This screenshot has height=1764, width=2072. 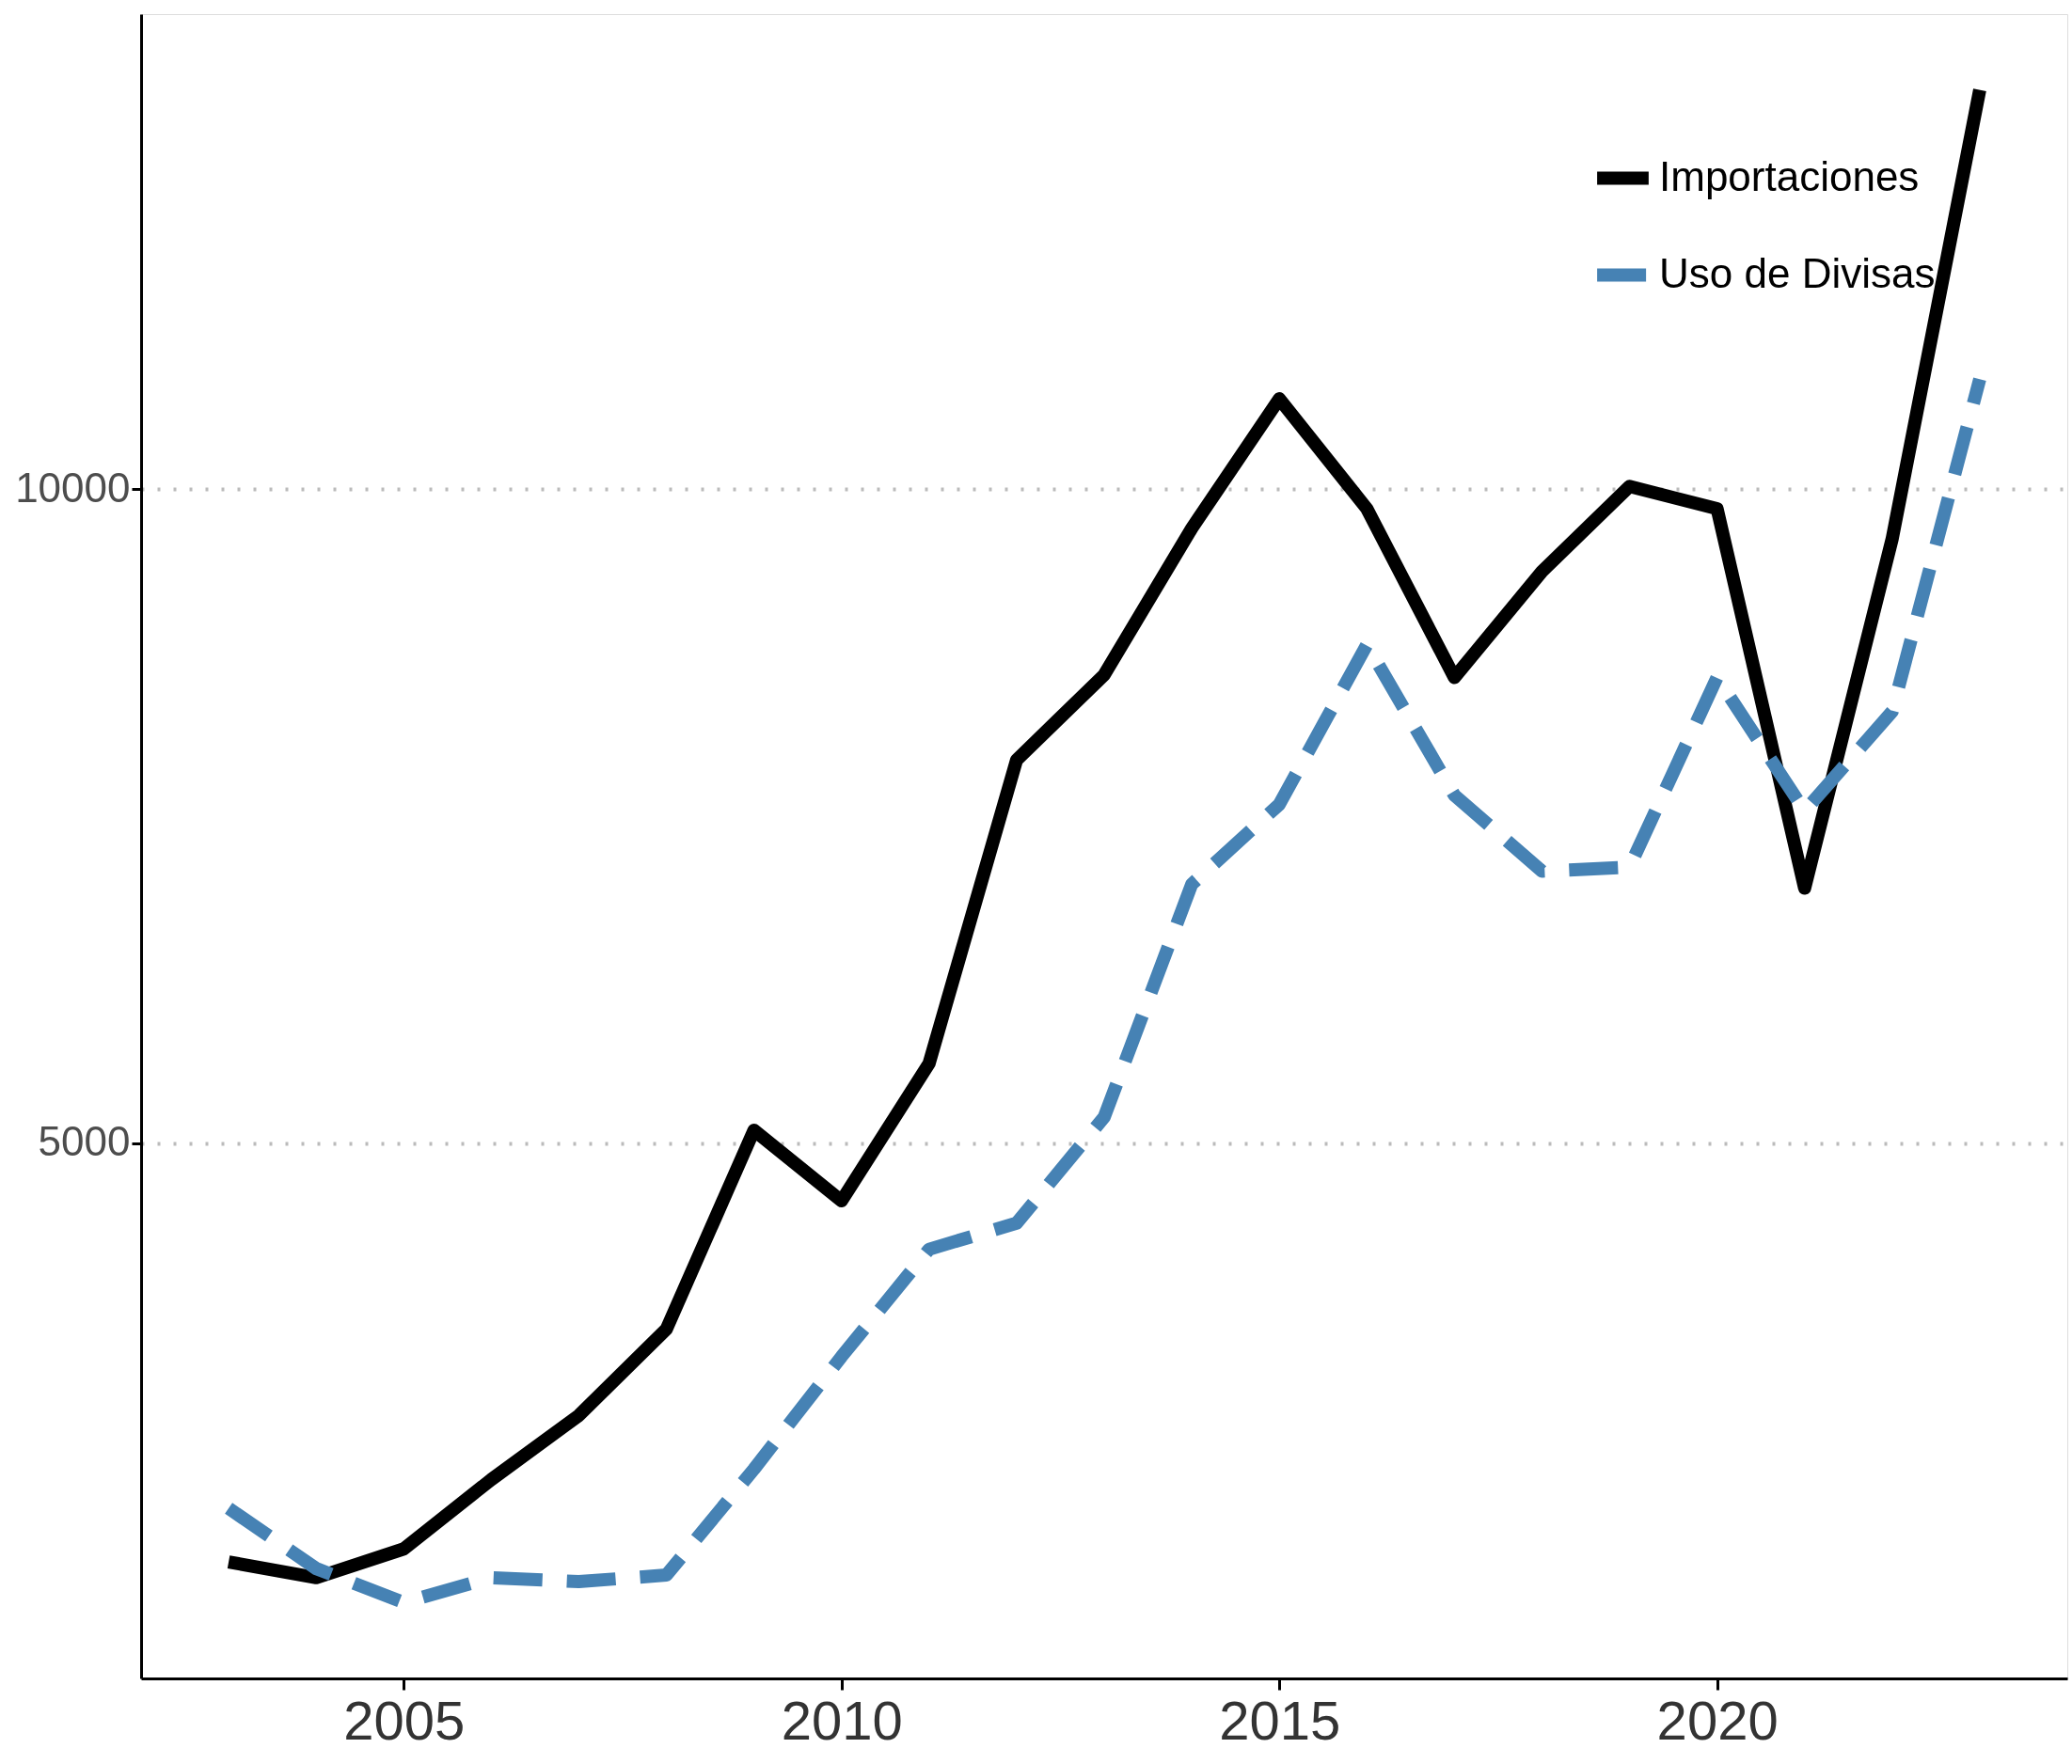 I want to click on x-tick-label: 2005, so click(x=404, y=1720).